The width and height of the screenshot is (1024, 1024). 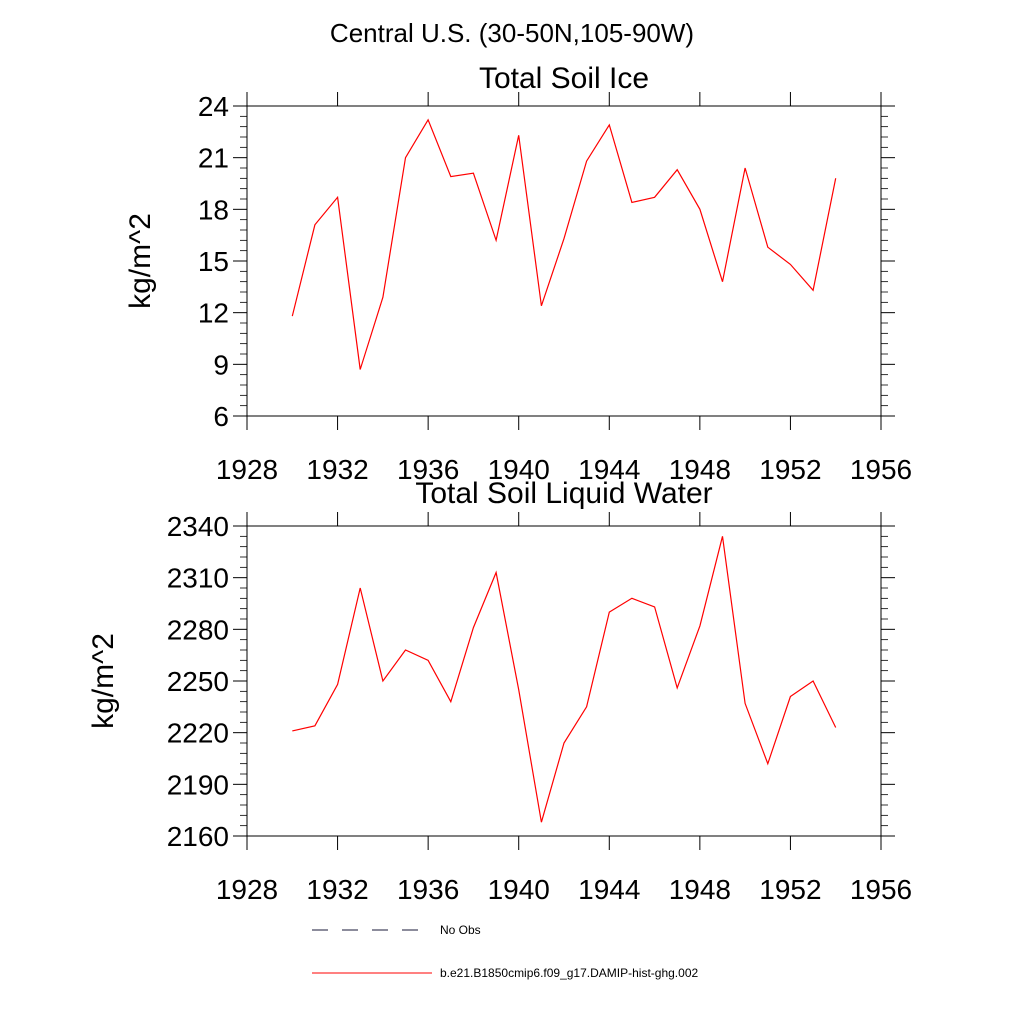 I want to click on y-tick-label: 2340, so click(x=198, y=526).